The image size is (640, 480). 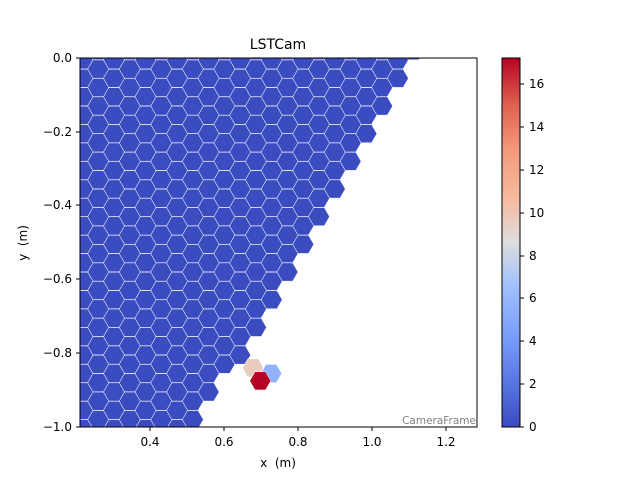 What do you see at coordinates (445, 442) in the screenshot?
I see `x-tick-label: 1.2` at bounding box center [445, 442].